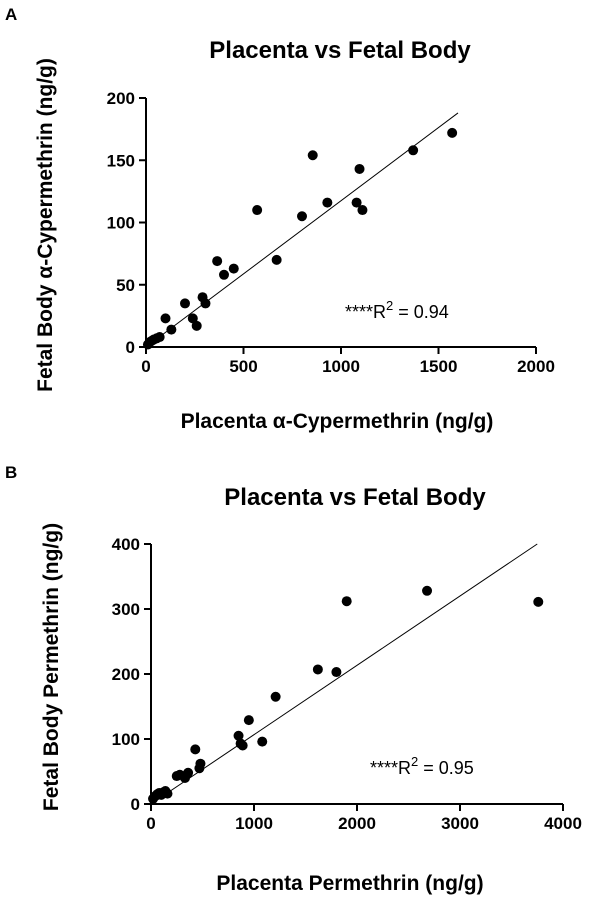  Describe the element at coordinates (11, 472) in the screenshot. I see `panel-label: B` at that location.